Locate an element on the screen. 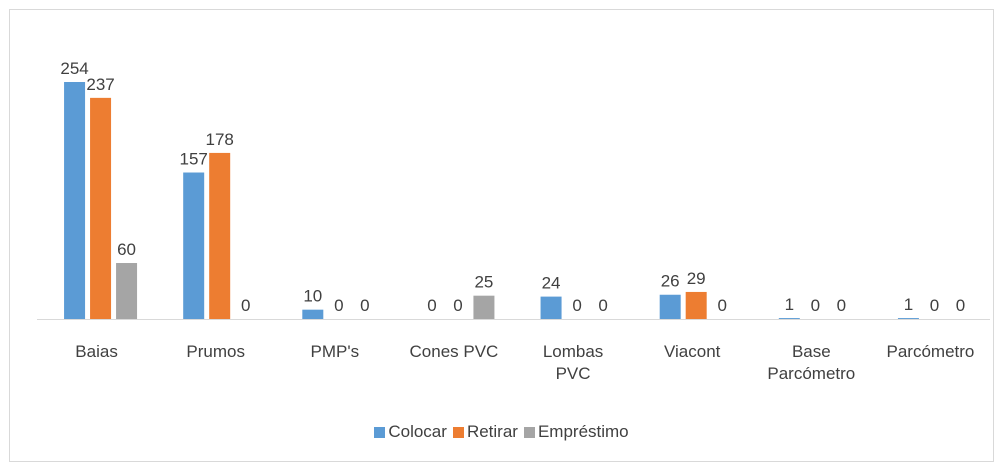 The image size is (1003, 466). legend-item: Retirar is located at coordinates (485, 432).